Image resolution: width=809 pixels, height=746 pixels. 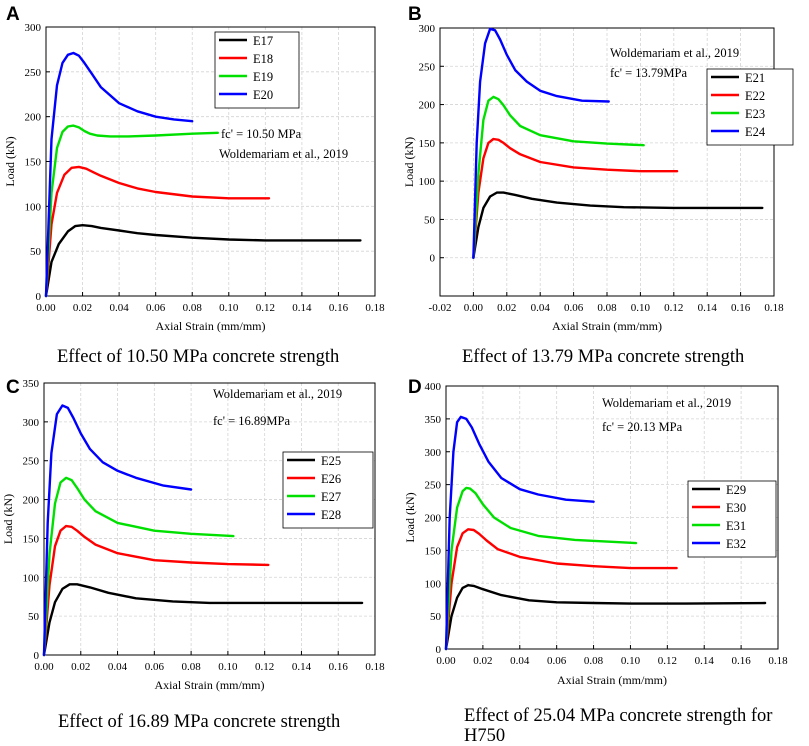 I want to click on legend-label-e18: E18, so click(x=263, y=59).